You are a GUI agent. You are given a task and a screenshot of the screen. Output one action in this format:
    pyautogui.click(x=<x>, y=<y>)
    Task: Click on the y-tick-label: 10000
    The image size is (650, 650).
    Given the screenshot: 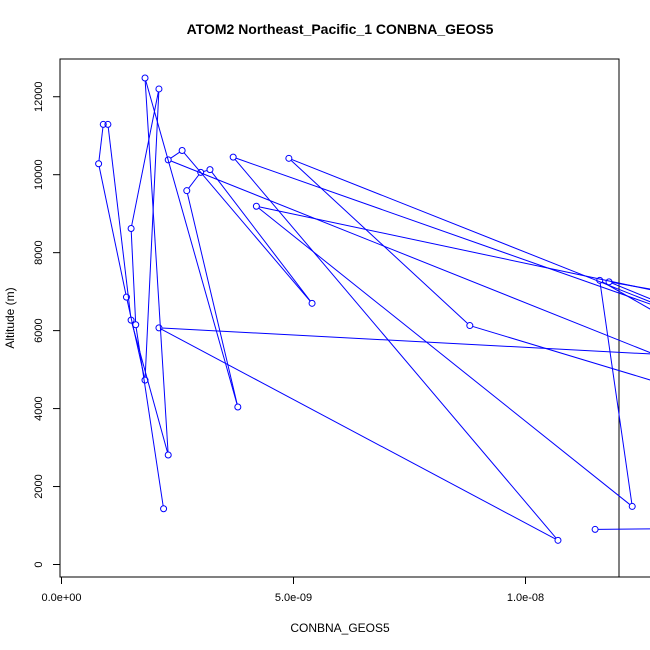 What is the action you would take?
    pyautogui.click(x=39, y=174)
    